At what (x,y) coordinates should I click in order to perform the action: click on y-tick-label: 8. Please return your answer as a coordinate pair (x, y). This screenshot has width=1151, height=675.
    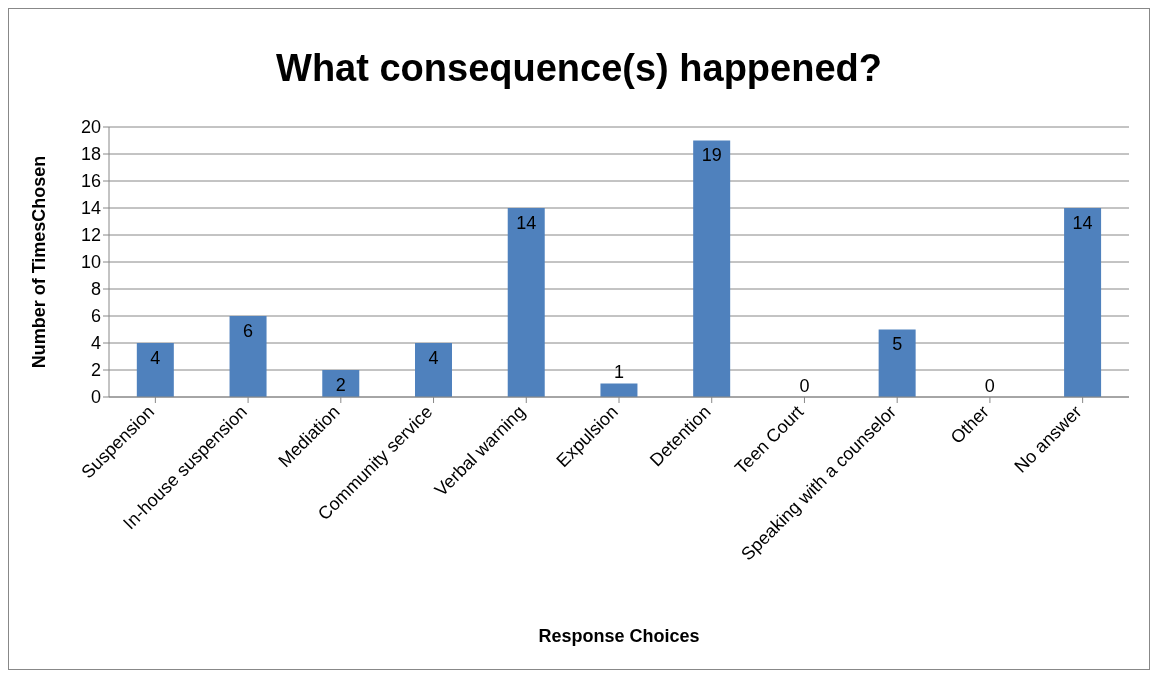
    Looking at the image, I should click on (95, 289).